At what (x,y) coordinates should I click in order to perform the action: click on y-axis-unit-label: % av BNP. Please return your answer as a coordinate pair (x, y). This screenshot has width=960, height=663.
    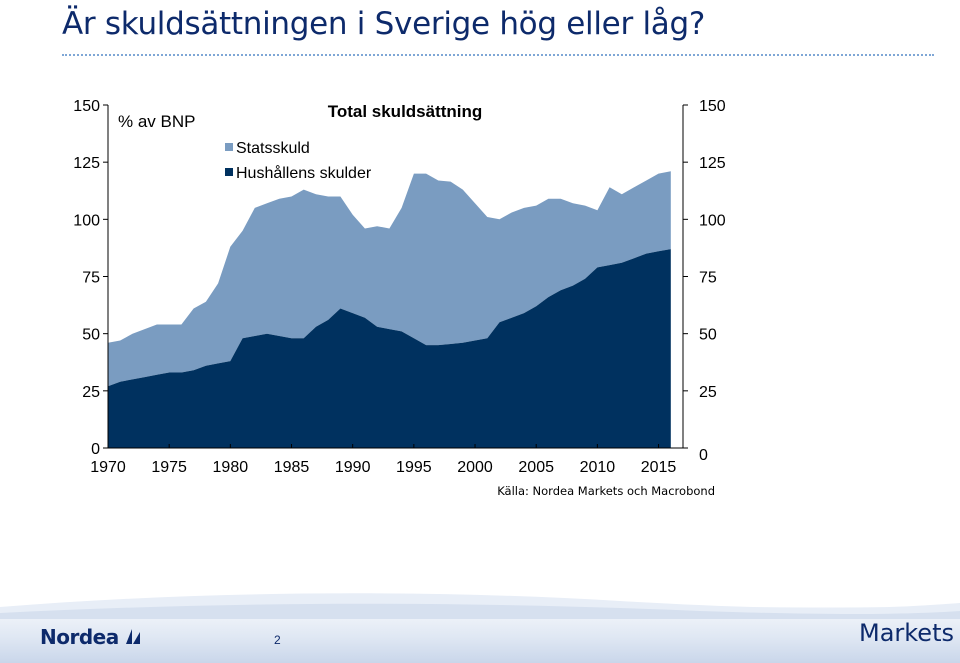
    Looking at the image, I should click on (156, 121).